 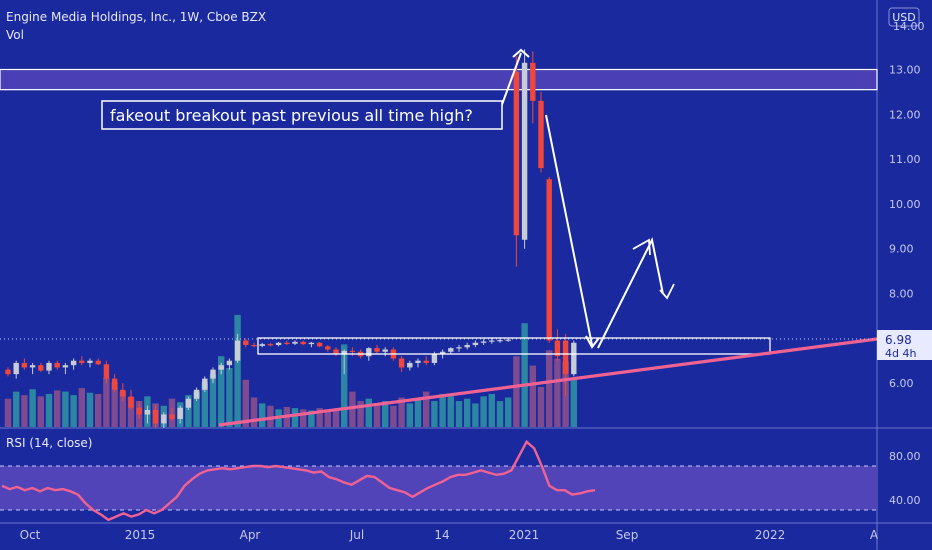 What do you see at coordinates (438, 488) in the screenshot?
I see `rsi-band-fill` at bounding box center [438, 488].